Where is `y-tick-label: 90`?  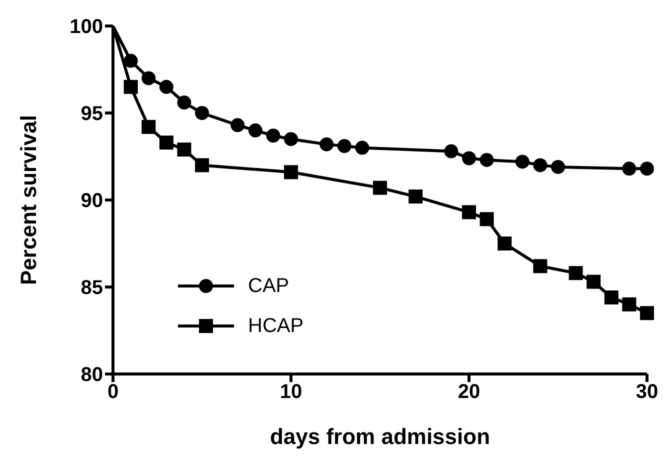 y-tick-label: 90 is located at coordinates (91, 201).